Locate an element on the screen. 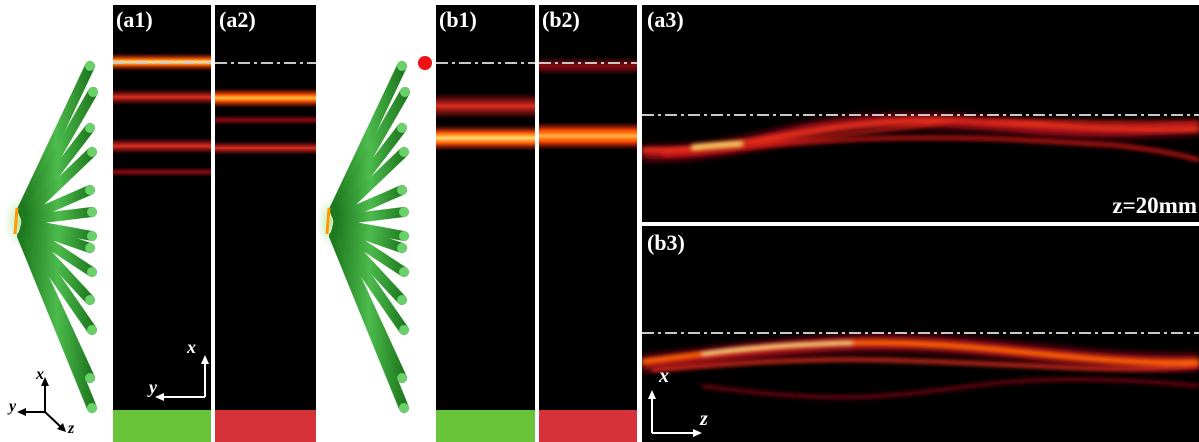 This screenshot has height=442, width=1199. green-bar-a1 is located at coordinates (162, 426).